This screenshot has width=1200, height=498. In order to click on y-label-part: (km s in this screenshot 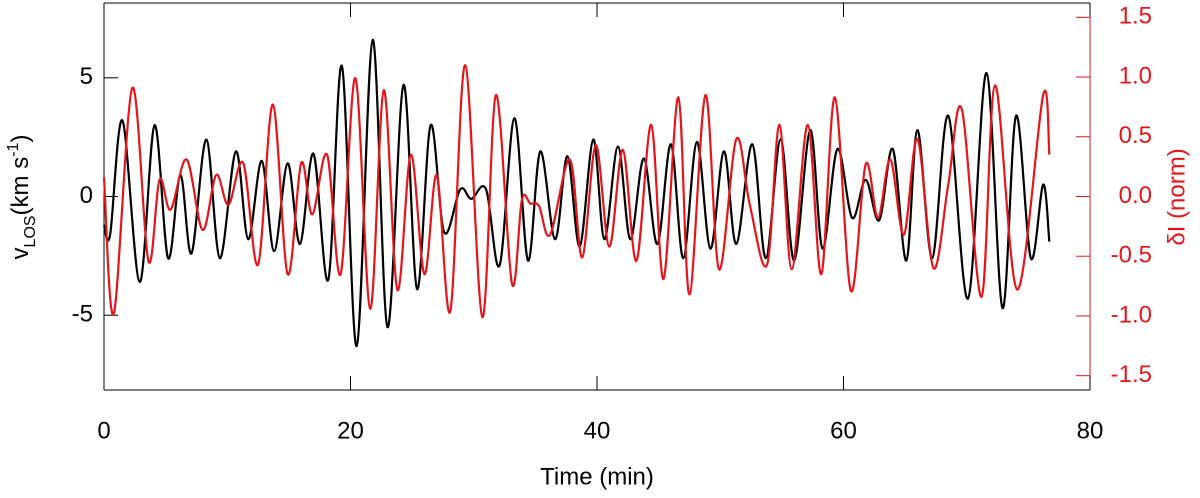, I will do `click(20, 186)`.